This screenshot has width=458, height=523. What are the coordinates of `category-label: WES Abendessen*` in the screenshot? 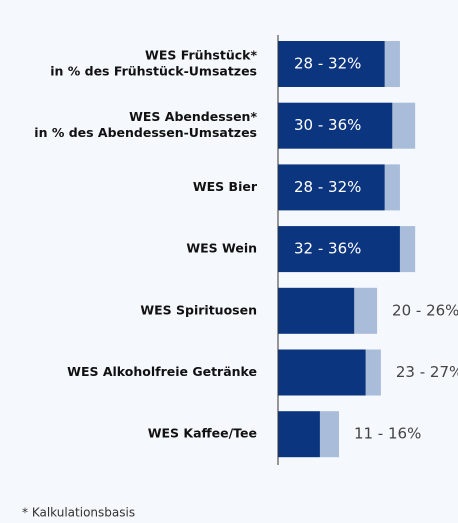 It's located at (193, 116).